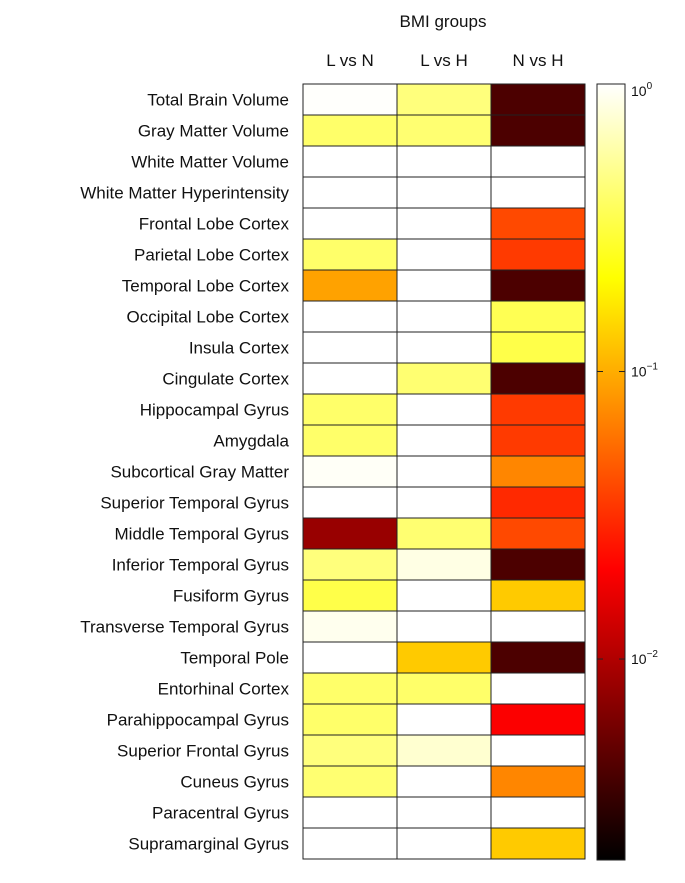 This screenshot has height=883, width=685. What do you see at coordinates (220, 813) in the screenshot?
I see `row-label: Paracentral Gyrus` at bounding box center [220, 813].